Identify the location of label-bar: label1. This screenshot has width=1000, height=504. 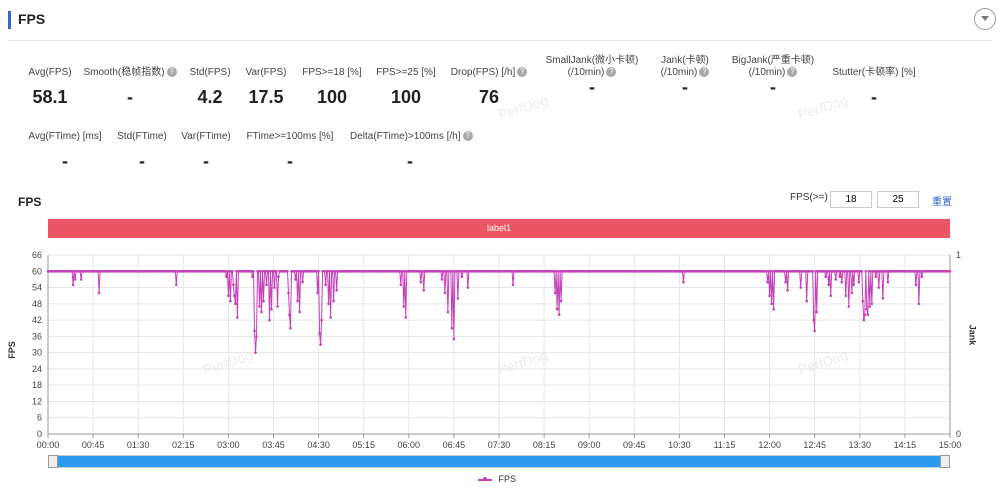
(499, 228).